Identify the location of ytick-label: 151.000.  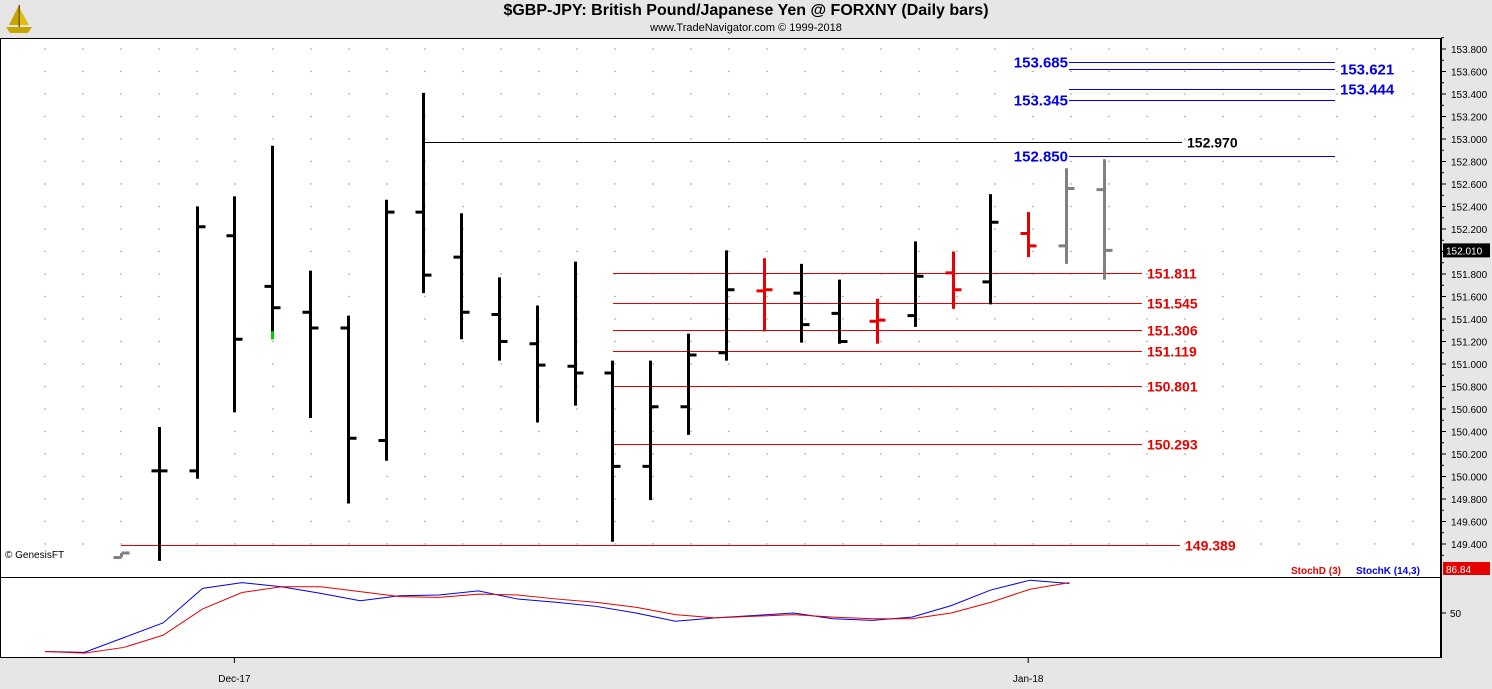
(1469, 365).